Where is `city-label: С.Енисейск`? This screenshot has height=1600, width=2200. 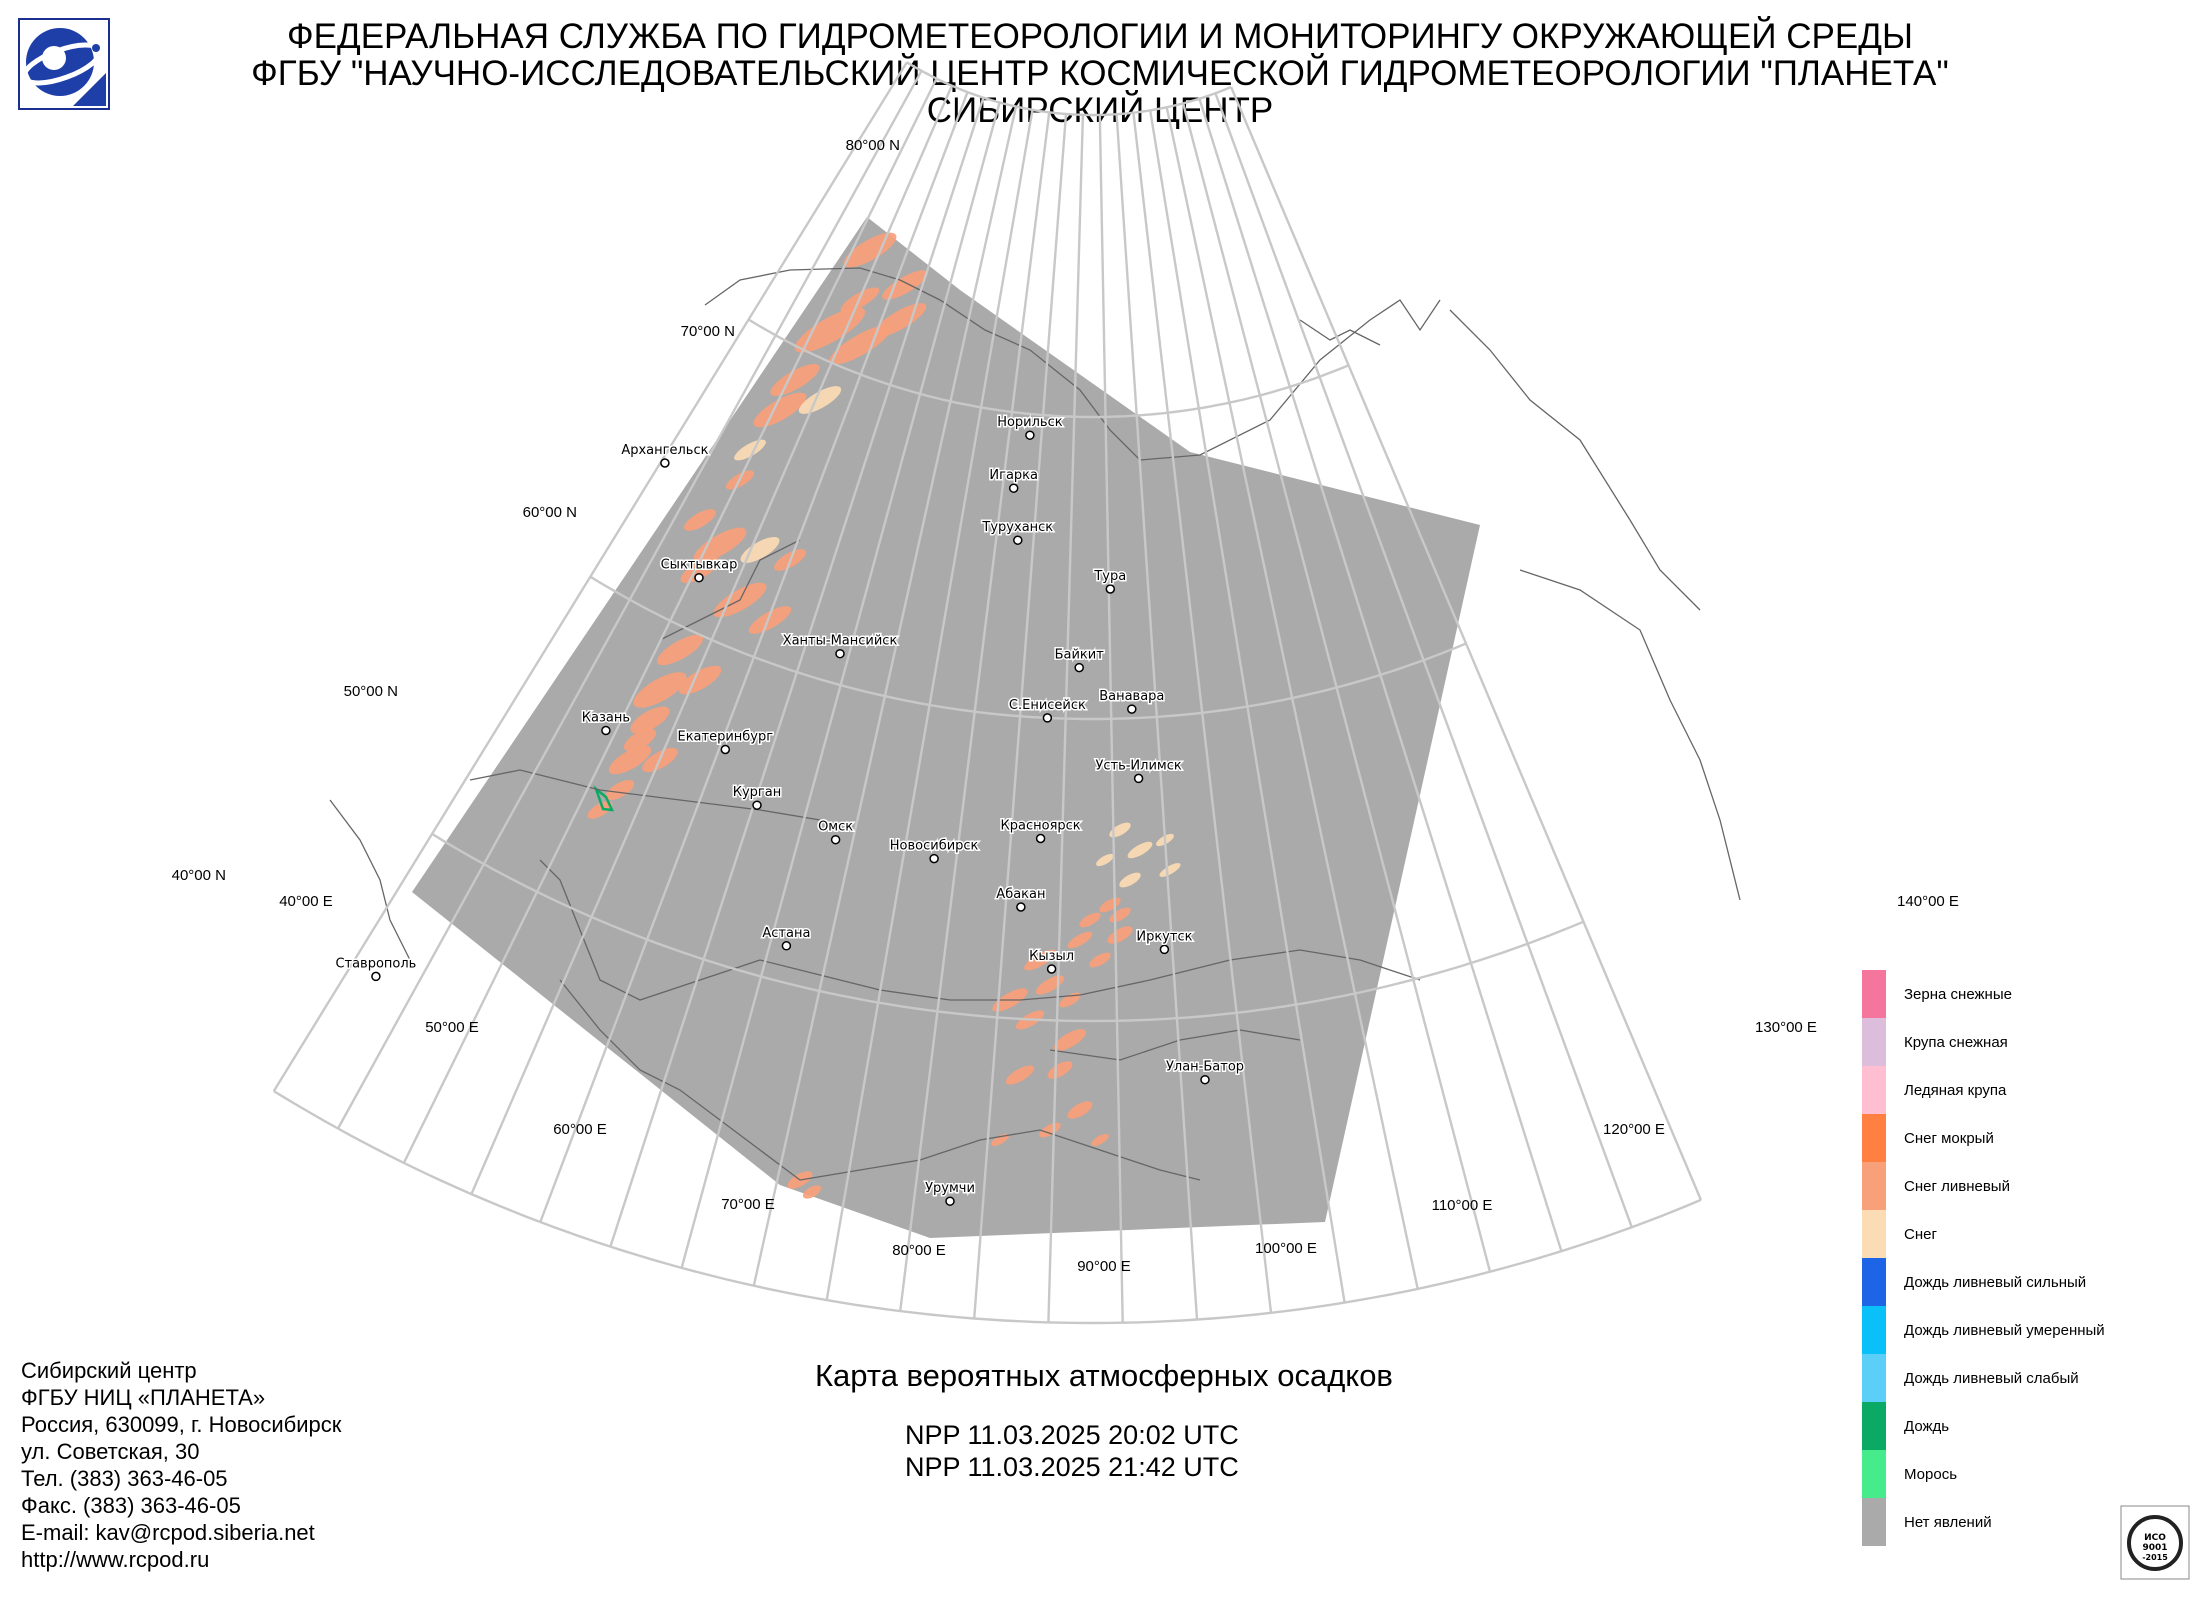
city-label: С.Енисейск is located at coordinates (1047, 705).